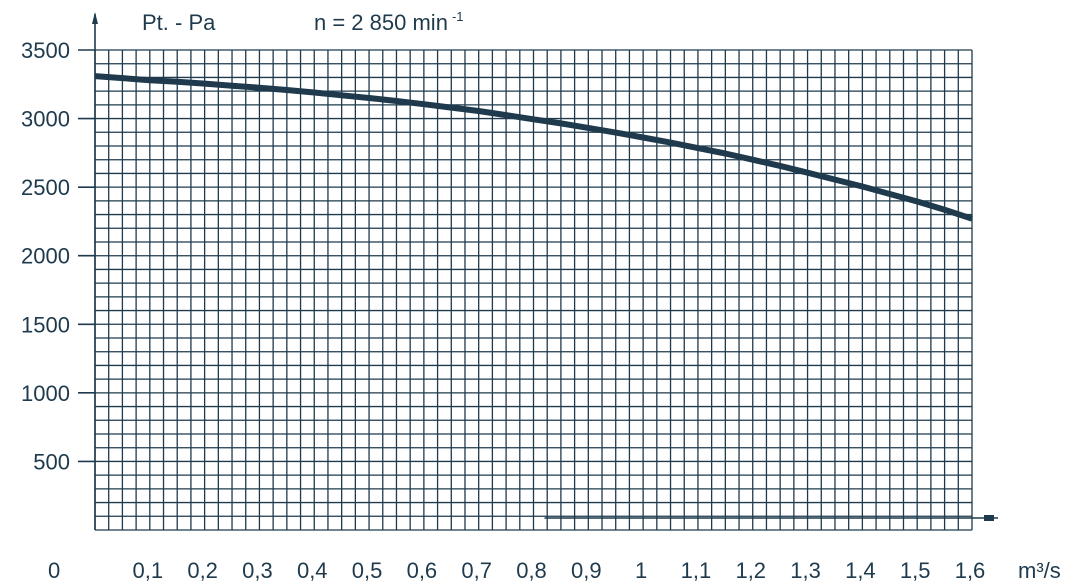 This screenshot has height=587, width=1075. I want to click on x-tick-label: 0,7, so click(476, 570).